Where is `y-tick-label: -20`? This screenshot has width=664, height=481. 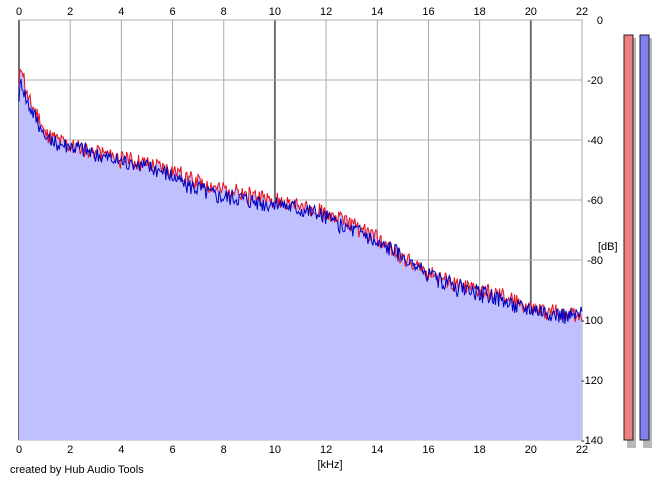 y-tick-label: -20 is located at coordinates (595, 81).